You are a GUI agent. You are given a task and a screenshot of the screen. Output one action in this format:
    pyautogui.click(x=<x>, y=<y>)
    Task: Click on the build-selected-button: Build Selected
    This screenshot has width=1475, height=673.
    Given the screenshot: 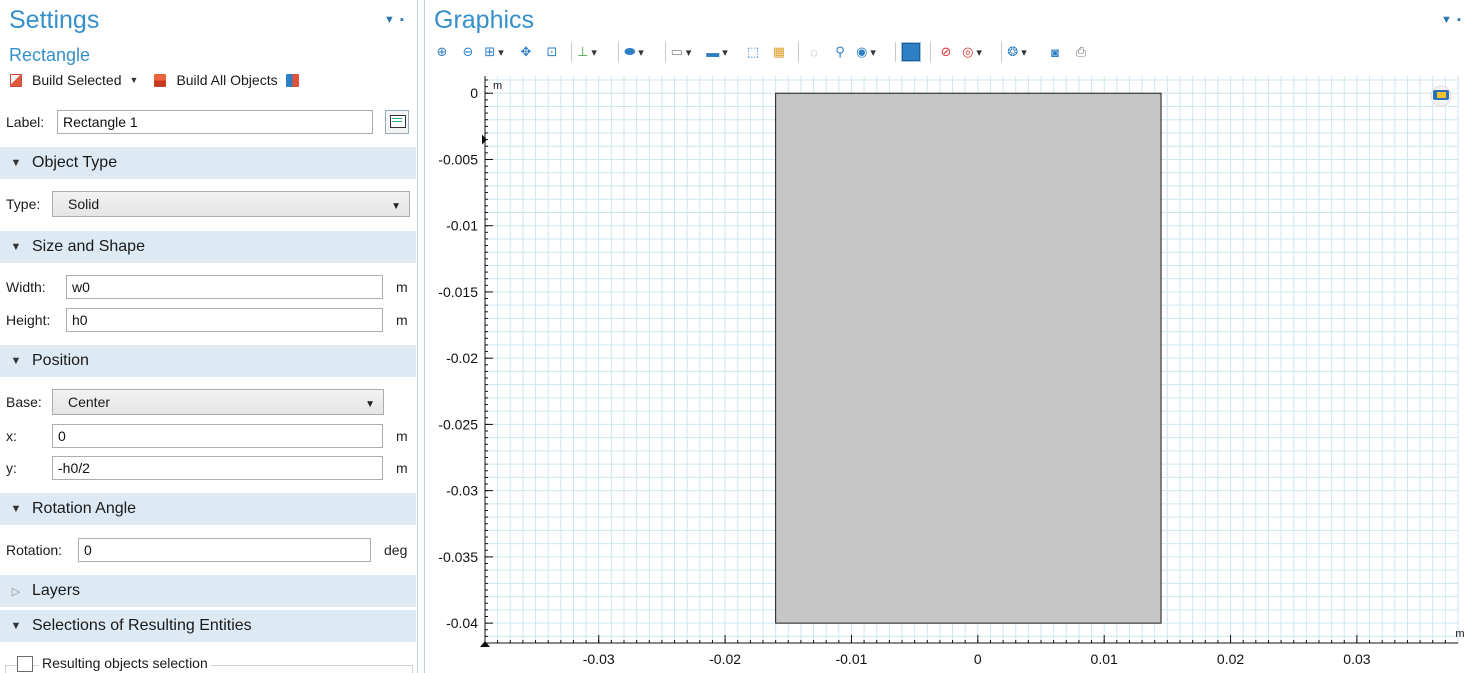 What is the action you would take?
    pyautogui.click(x=66, y=80)
    